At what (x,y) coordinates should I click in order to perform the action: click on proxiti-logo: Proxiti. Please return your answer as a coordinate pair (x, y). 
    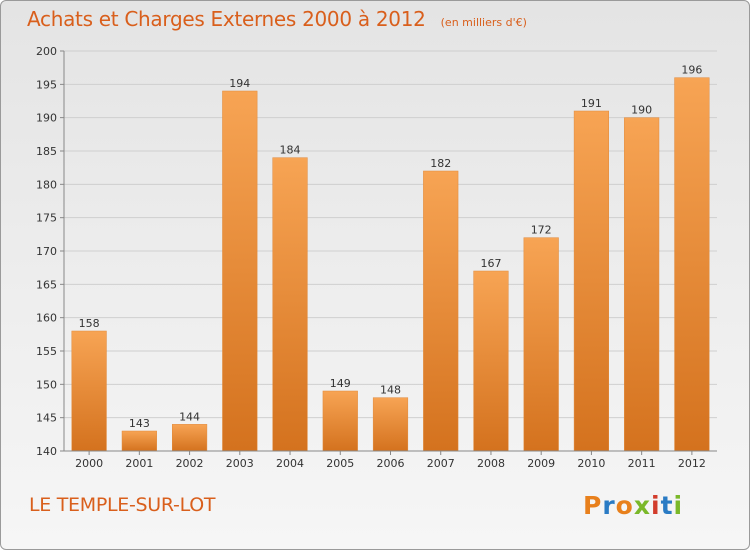
    Looking at the image, I should click on (633, 505).